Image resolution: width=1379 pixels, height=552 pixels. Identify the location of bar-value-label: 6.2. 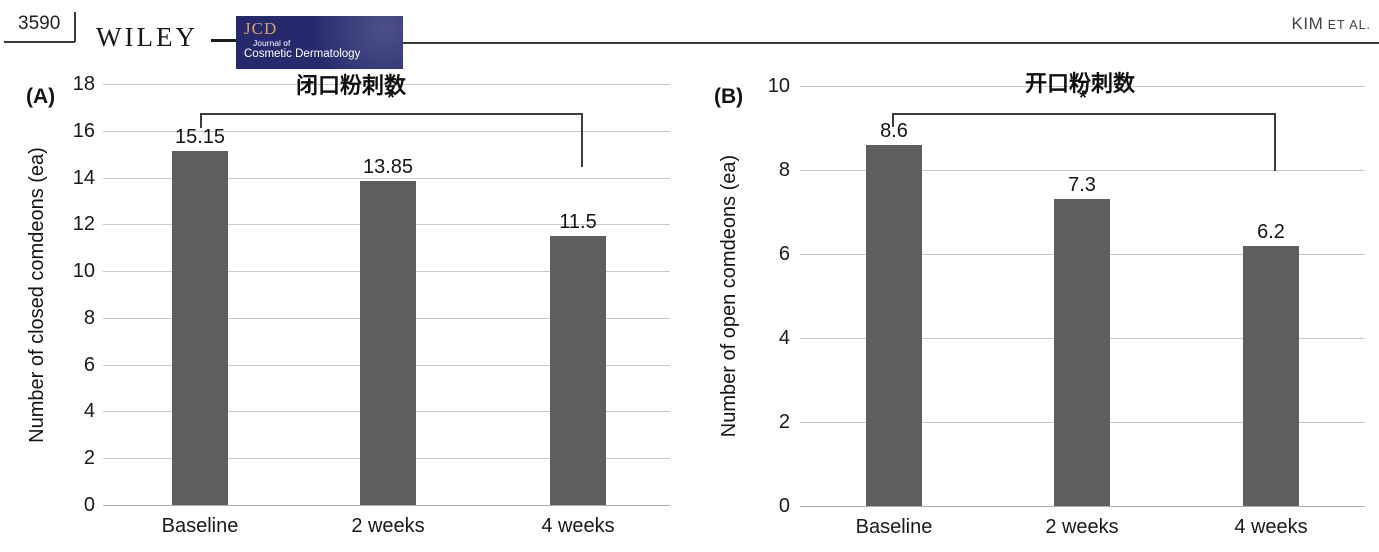
(1271, 232).